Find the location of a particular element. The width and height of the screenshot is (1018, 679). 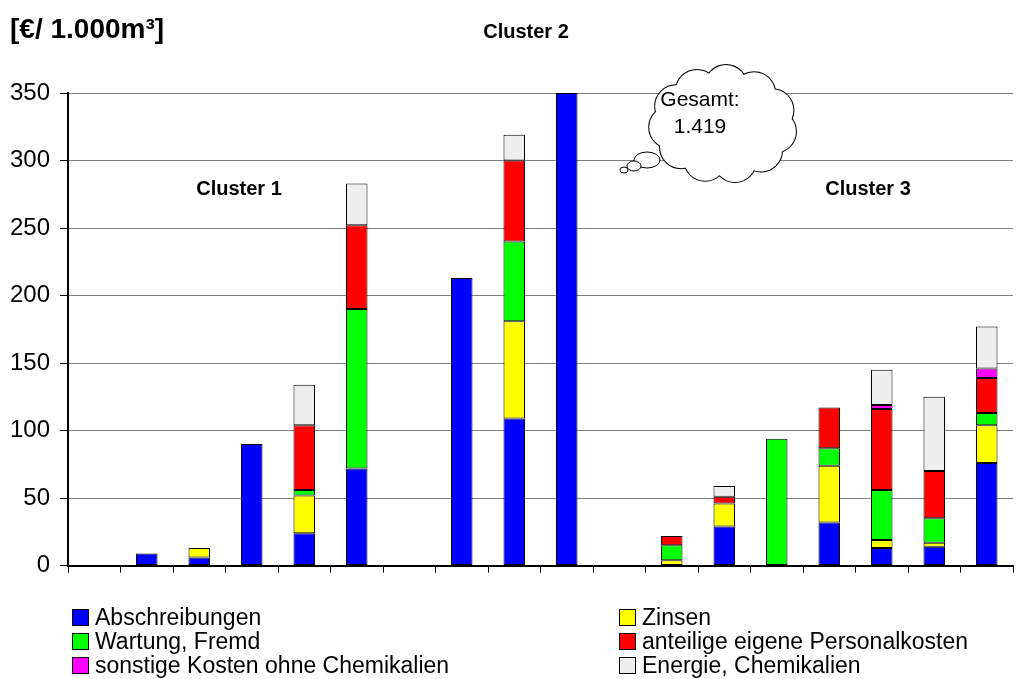

legend-label: Abschreibungen is located at coordinates (178, 617).